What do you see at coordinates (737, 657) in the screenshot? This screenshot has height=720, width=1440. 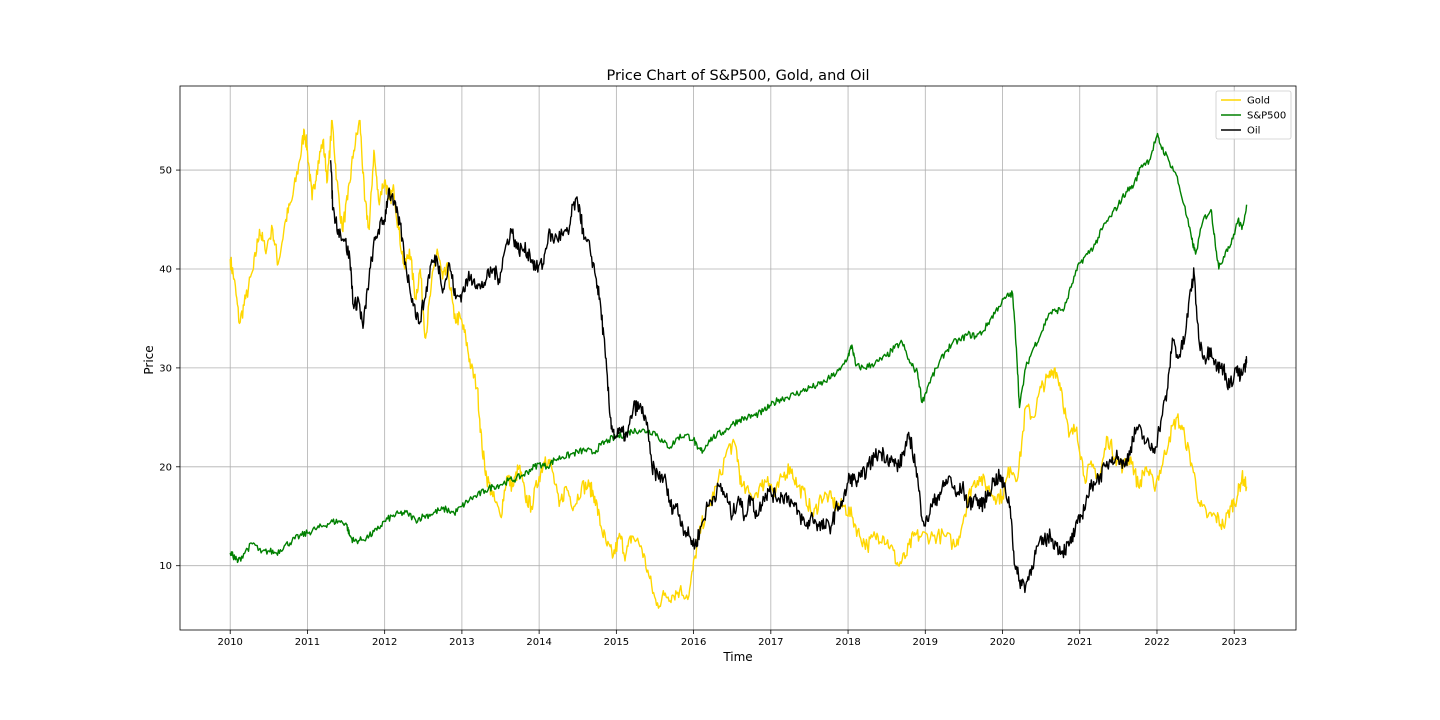 I see `x-axis-label: Time` at bounding box center [737, 657].